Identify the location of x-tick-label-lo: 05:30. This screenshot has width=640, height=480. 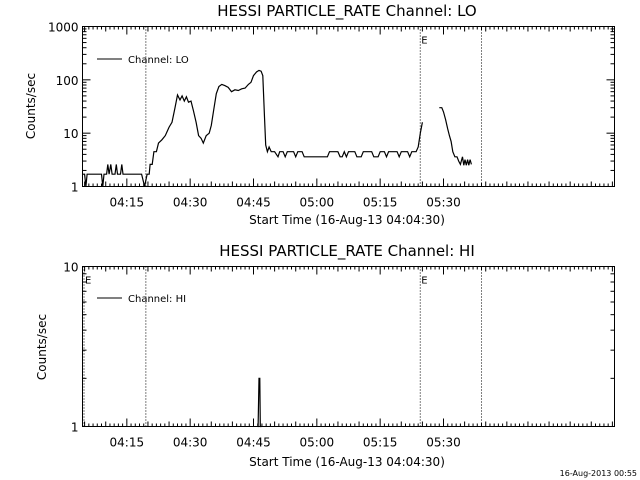
(443, 203).